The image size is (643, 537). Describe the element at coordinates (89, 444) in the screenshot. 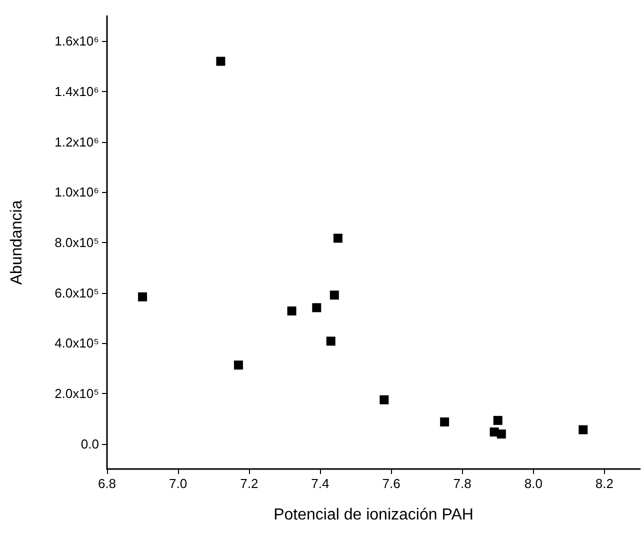

I see `y-tick-label: 0.0` at that location.